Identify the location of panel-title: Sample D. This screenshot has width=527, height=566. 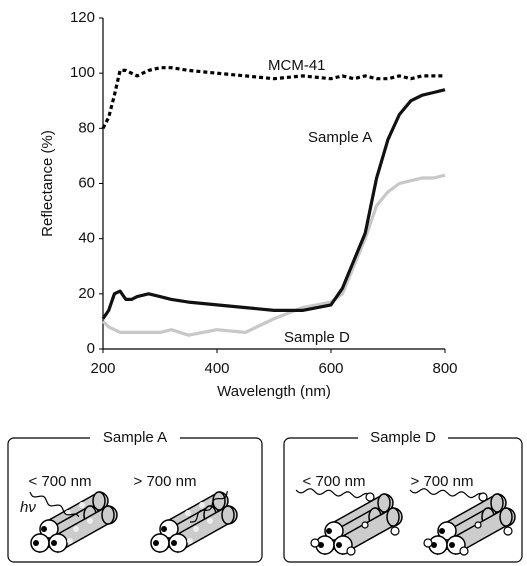
(403, 437).